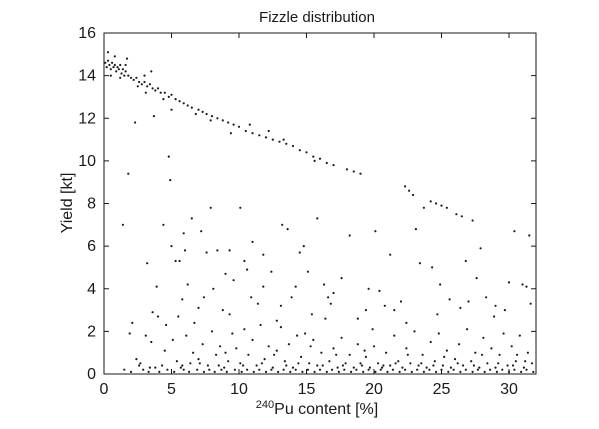  Describe the element at coordinates (87, 33) in the screenshot. I see `y-tick-label: 16` at that location.